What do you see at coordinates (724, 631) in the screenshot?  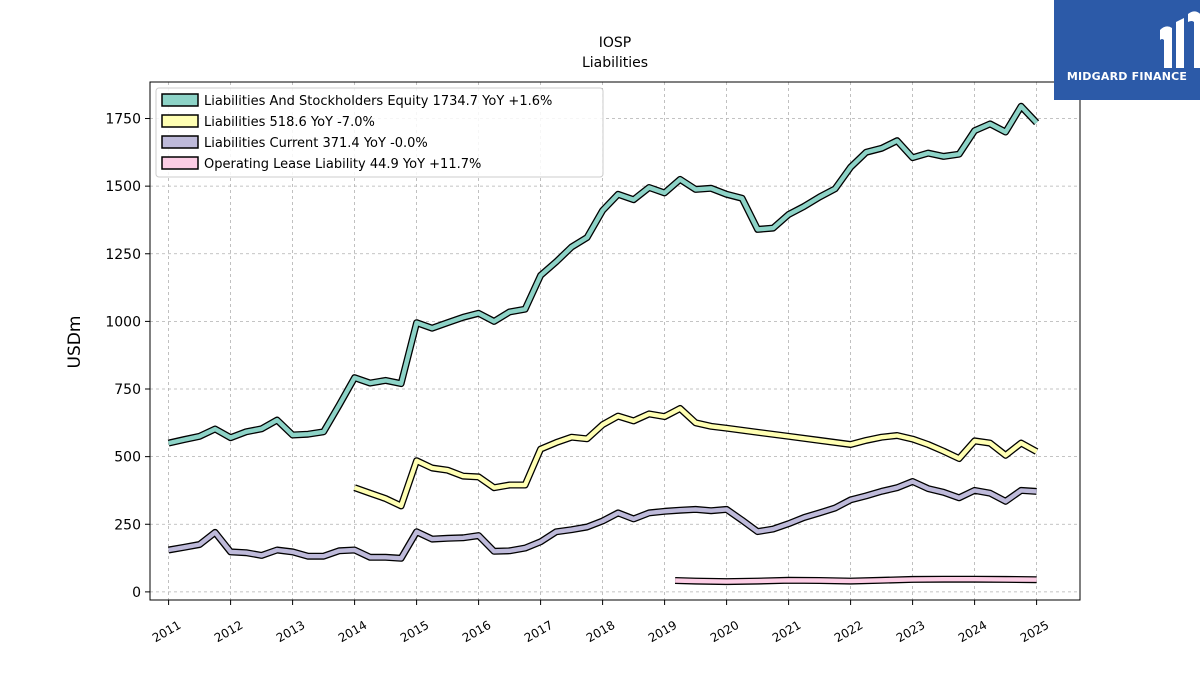 I see `x-tick-label: 2020` at bounding box center [724, 631].